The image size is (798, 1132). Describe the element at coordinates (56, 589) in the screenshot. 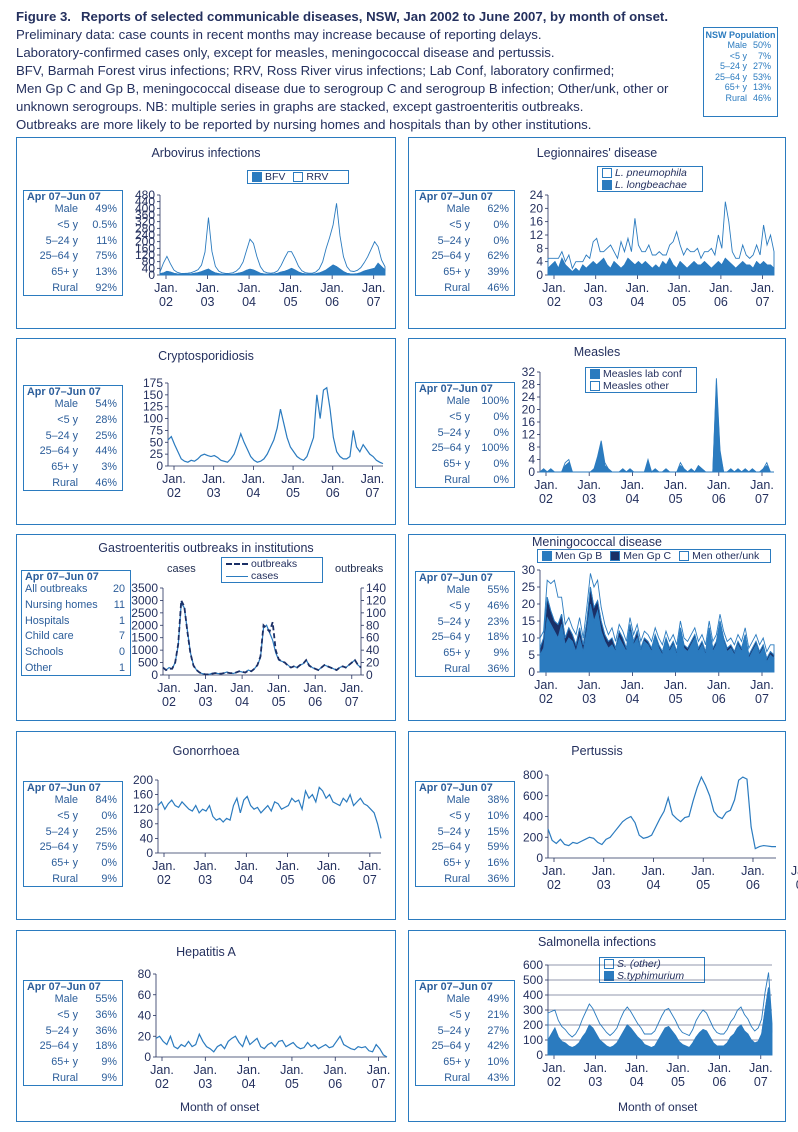

I see `stats-label: All outbreaks` at that location.